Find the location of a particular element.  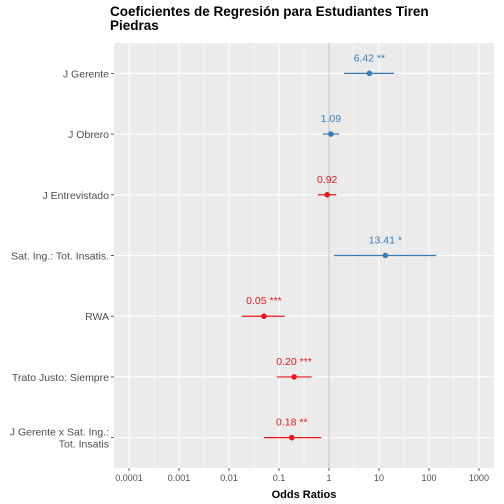

y-tick-label: J Gerente is located at coordinates (86, 74).